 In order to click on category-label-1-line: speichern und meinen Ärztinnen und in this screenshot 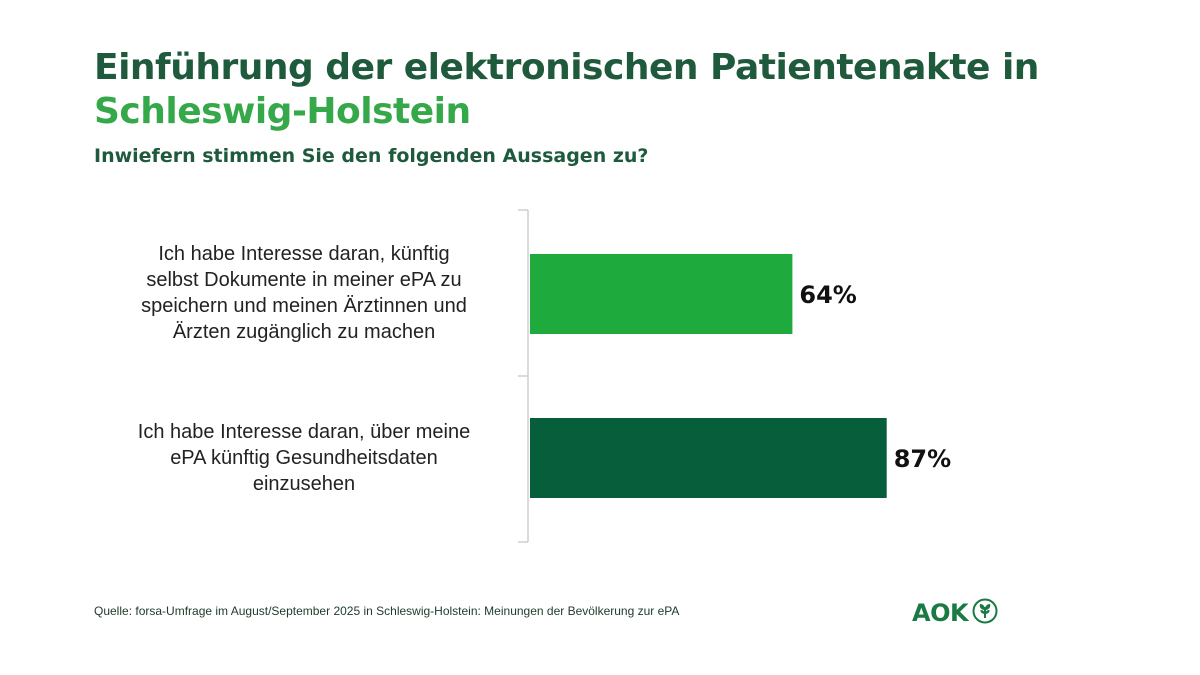, I will do `click(304, 306)`.